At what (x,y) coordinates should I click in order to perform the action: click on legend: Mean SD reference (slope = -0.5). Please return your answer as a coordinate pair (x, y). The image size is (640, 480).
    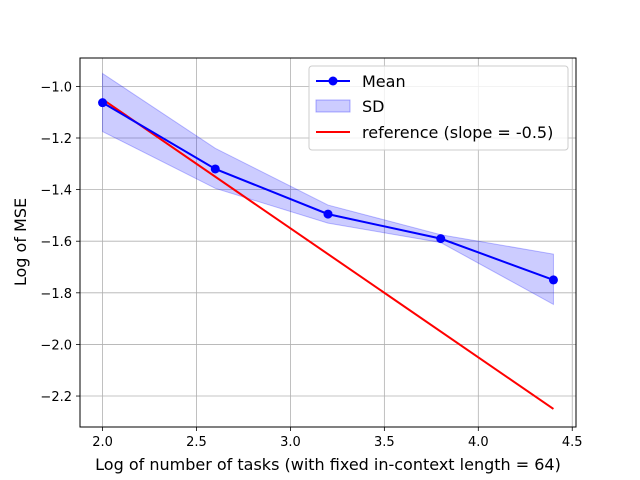
    Looking at the image, I should click on (438, 108).